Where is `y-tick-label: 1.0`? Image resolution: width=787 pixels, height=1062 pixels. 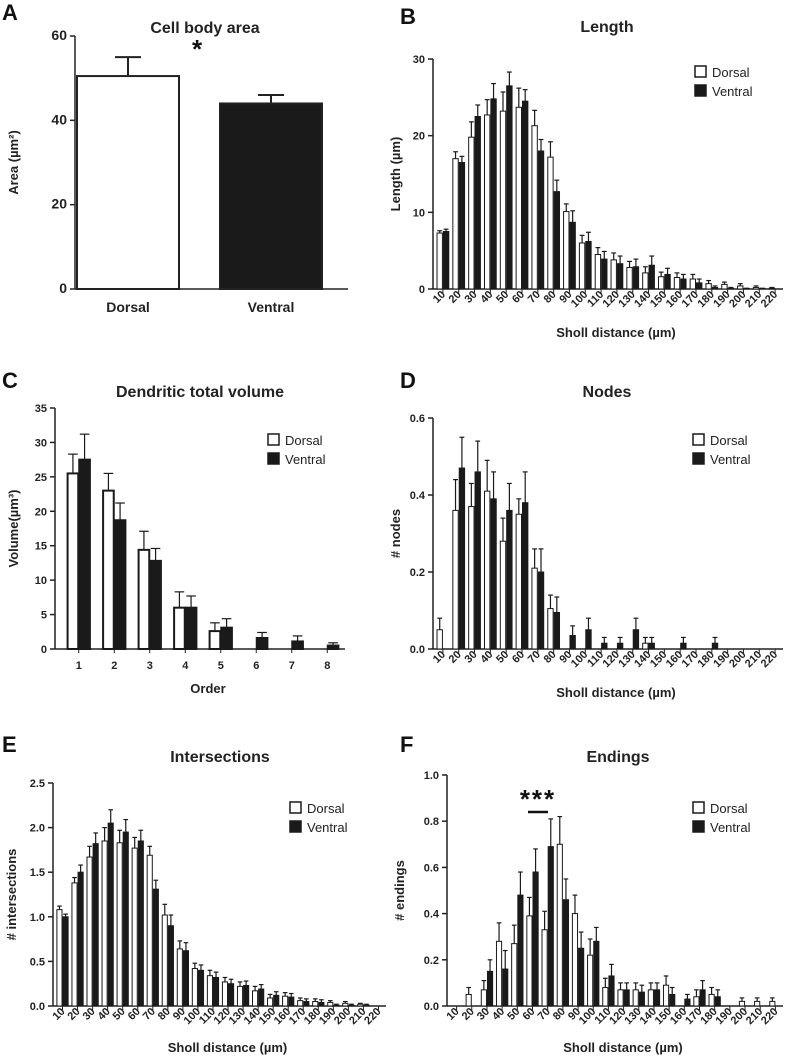
y-tick-label: 1.0 is located at coordinates (431, 776).